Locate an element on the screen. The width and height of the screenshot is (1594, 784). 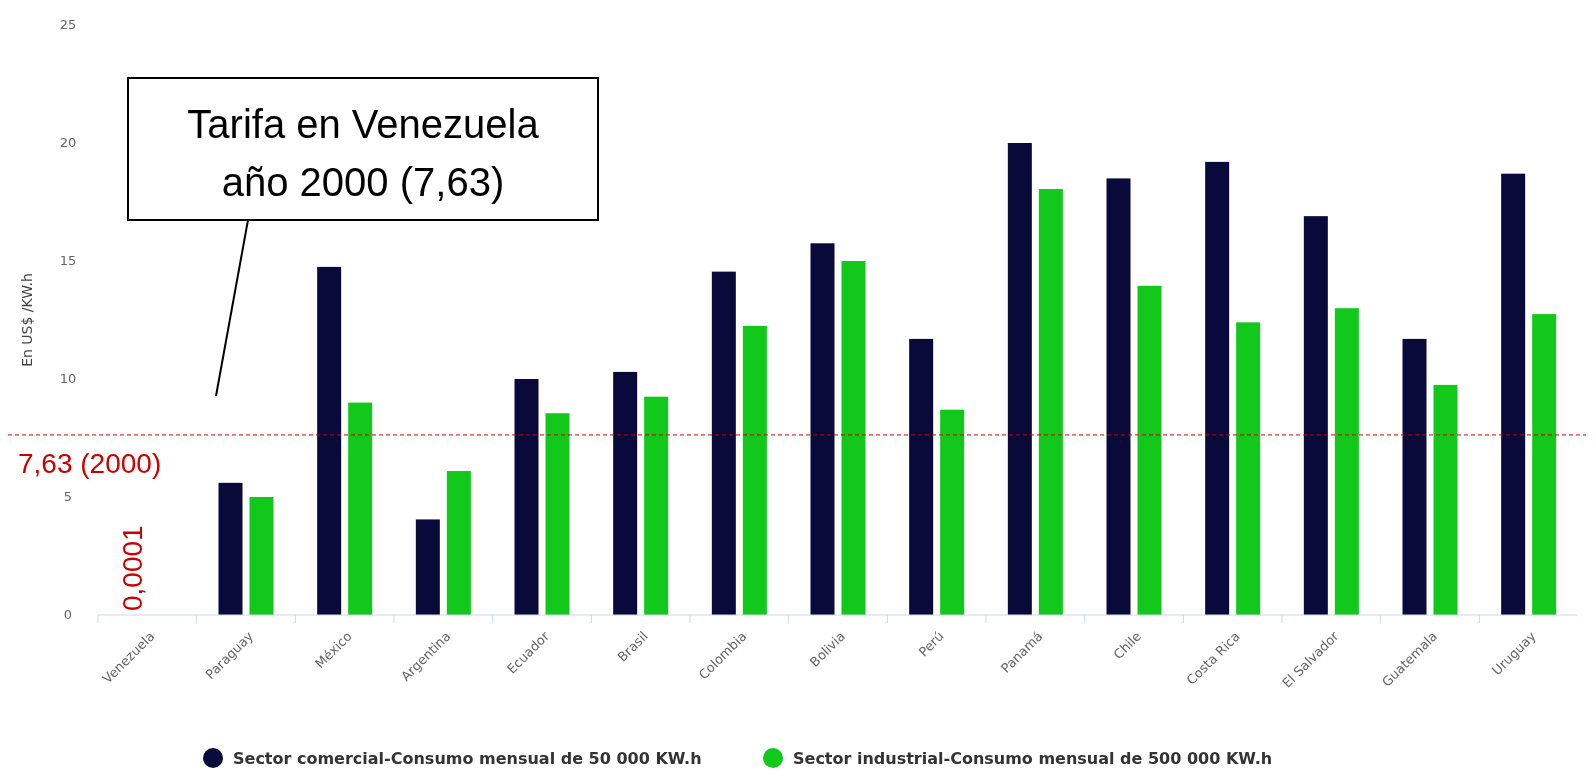
y-tick-label: 15 is located at coordinates (68, 260).